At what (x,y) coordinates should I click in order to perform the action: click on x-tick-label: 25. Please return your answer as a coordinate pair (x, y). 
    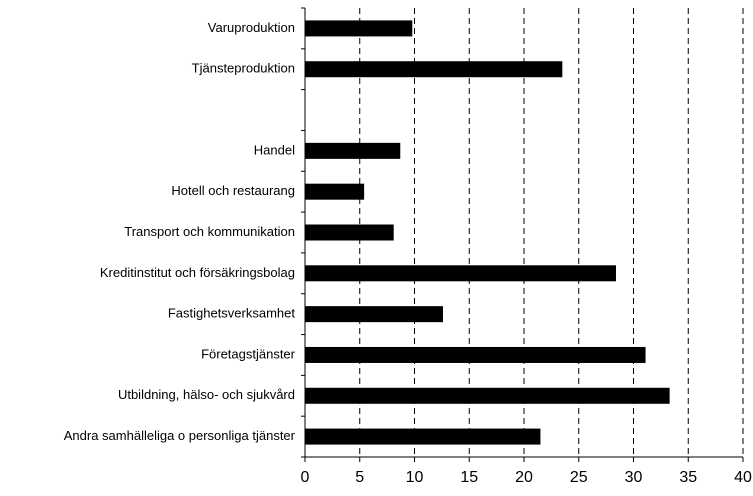
    Looking at the image, I should click on (579, 477).